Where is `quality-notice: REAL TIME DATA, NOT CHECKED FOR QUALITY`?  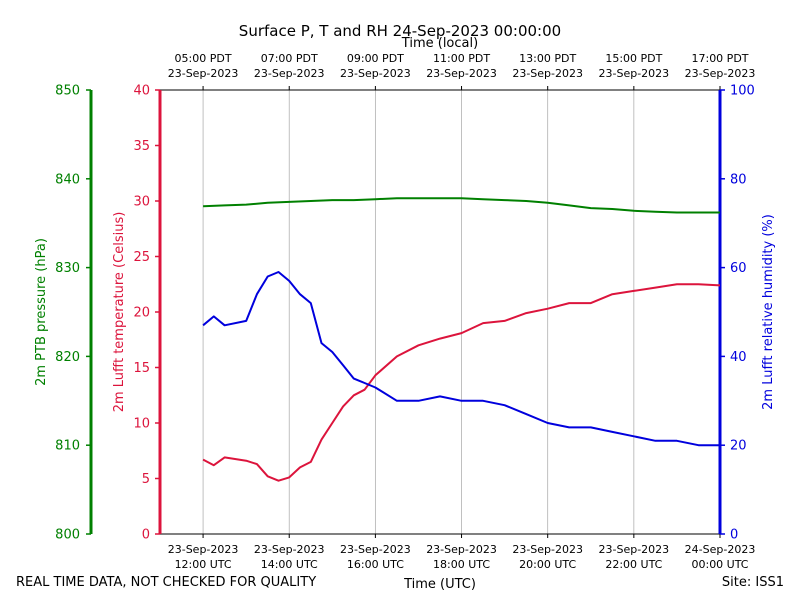
quality-notice: REAL TIME DATA, NOT CHECKED FOR QUALITY is located at coordinates (166, 582).